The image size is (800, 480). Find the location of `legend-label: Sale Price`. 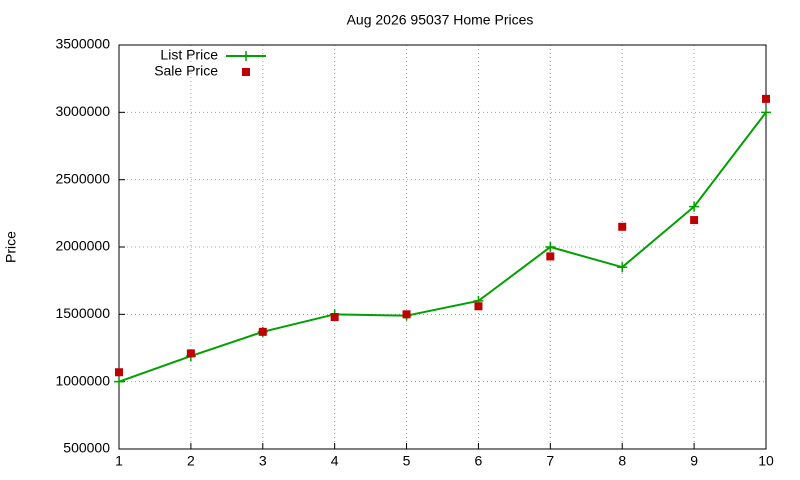

legend-label: Sale Price is located at coordinates (186, 71).